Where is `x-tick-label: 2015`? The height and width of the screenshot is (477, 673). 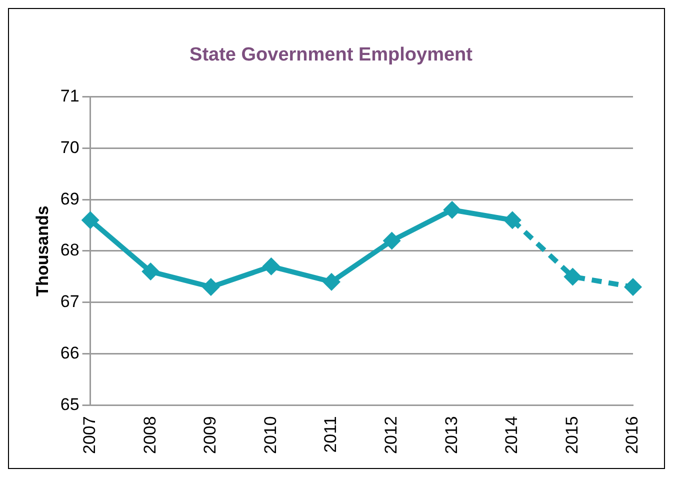 x-tick-label: 2015 is located at coordinates (572, 435).